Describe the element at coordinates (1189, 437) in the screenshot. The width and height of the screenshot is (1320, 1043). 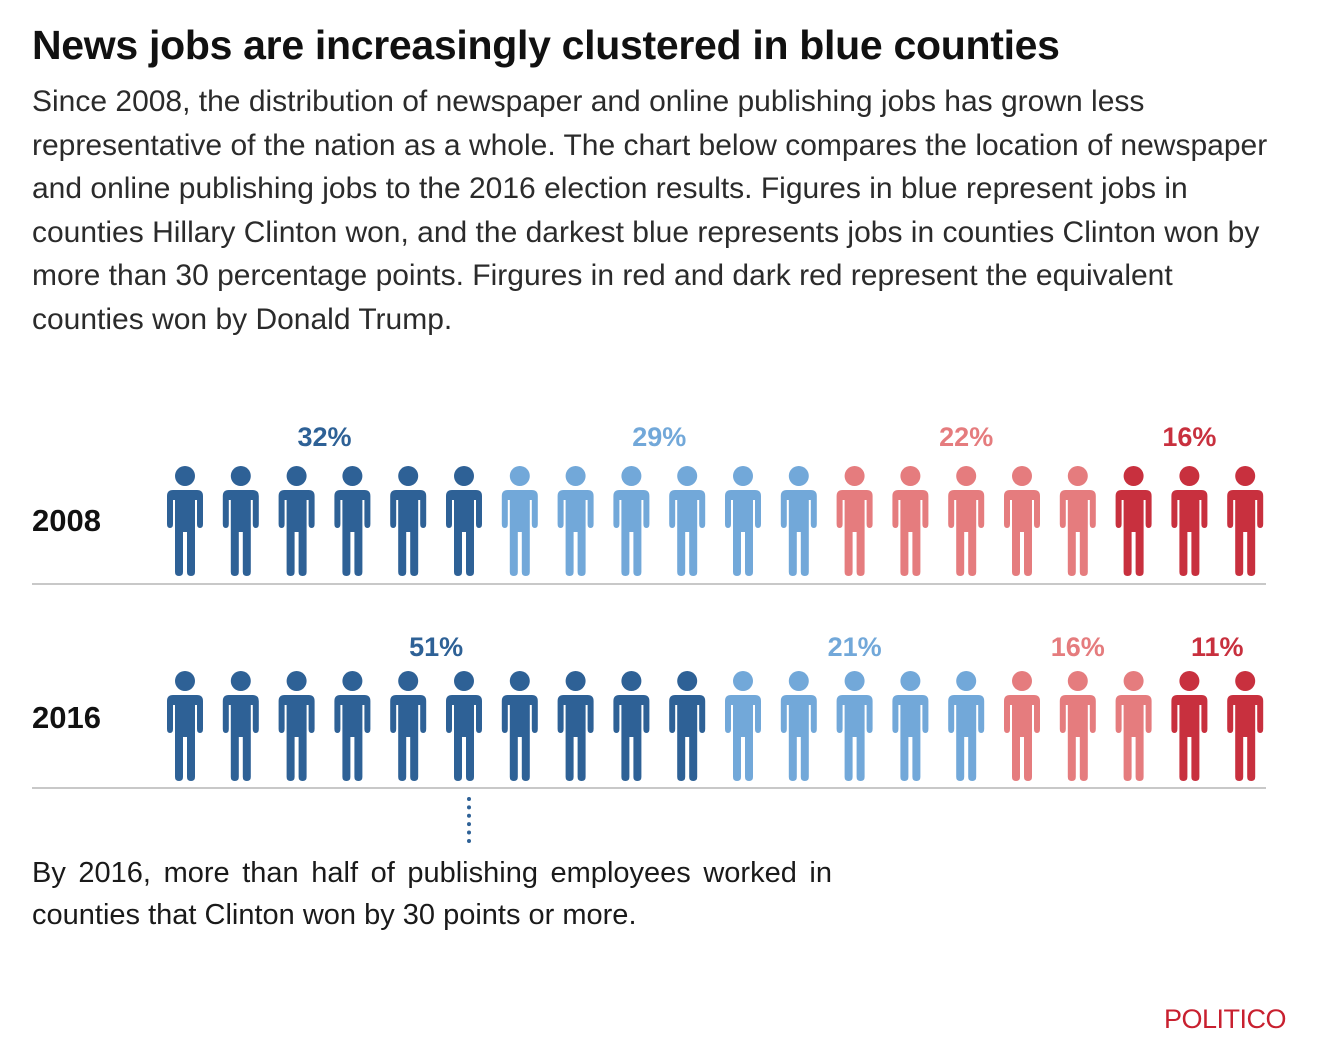
I see `percent-label-2008-trump_30plus: 16%` at that location.